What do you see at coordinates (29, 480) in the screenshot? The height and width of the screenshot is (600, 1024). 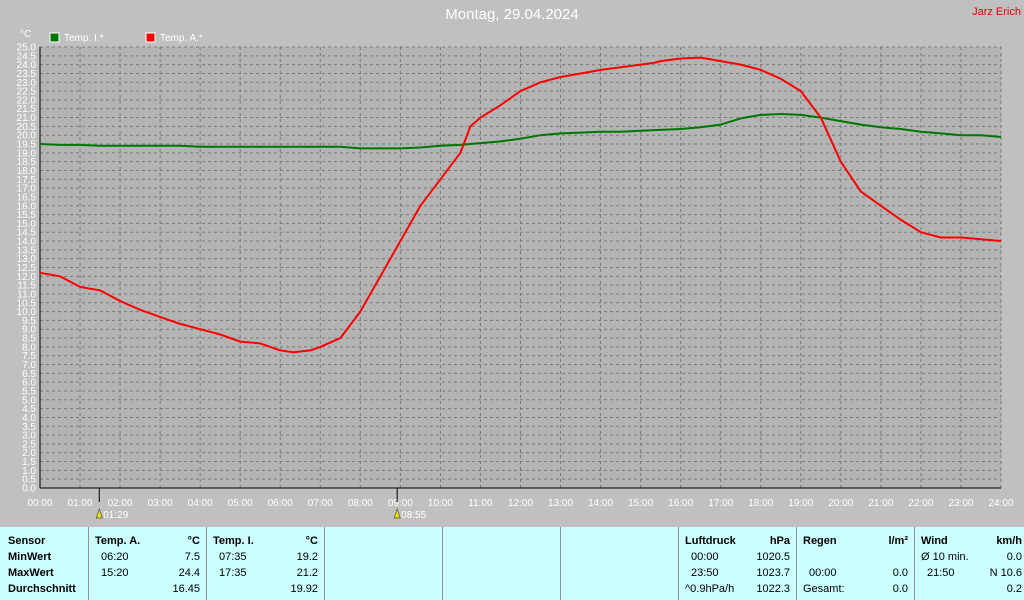 I see `y-tick-label: 0.5` at bounding box center [29, 480].